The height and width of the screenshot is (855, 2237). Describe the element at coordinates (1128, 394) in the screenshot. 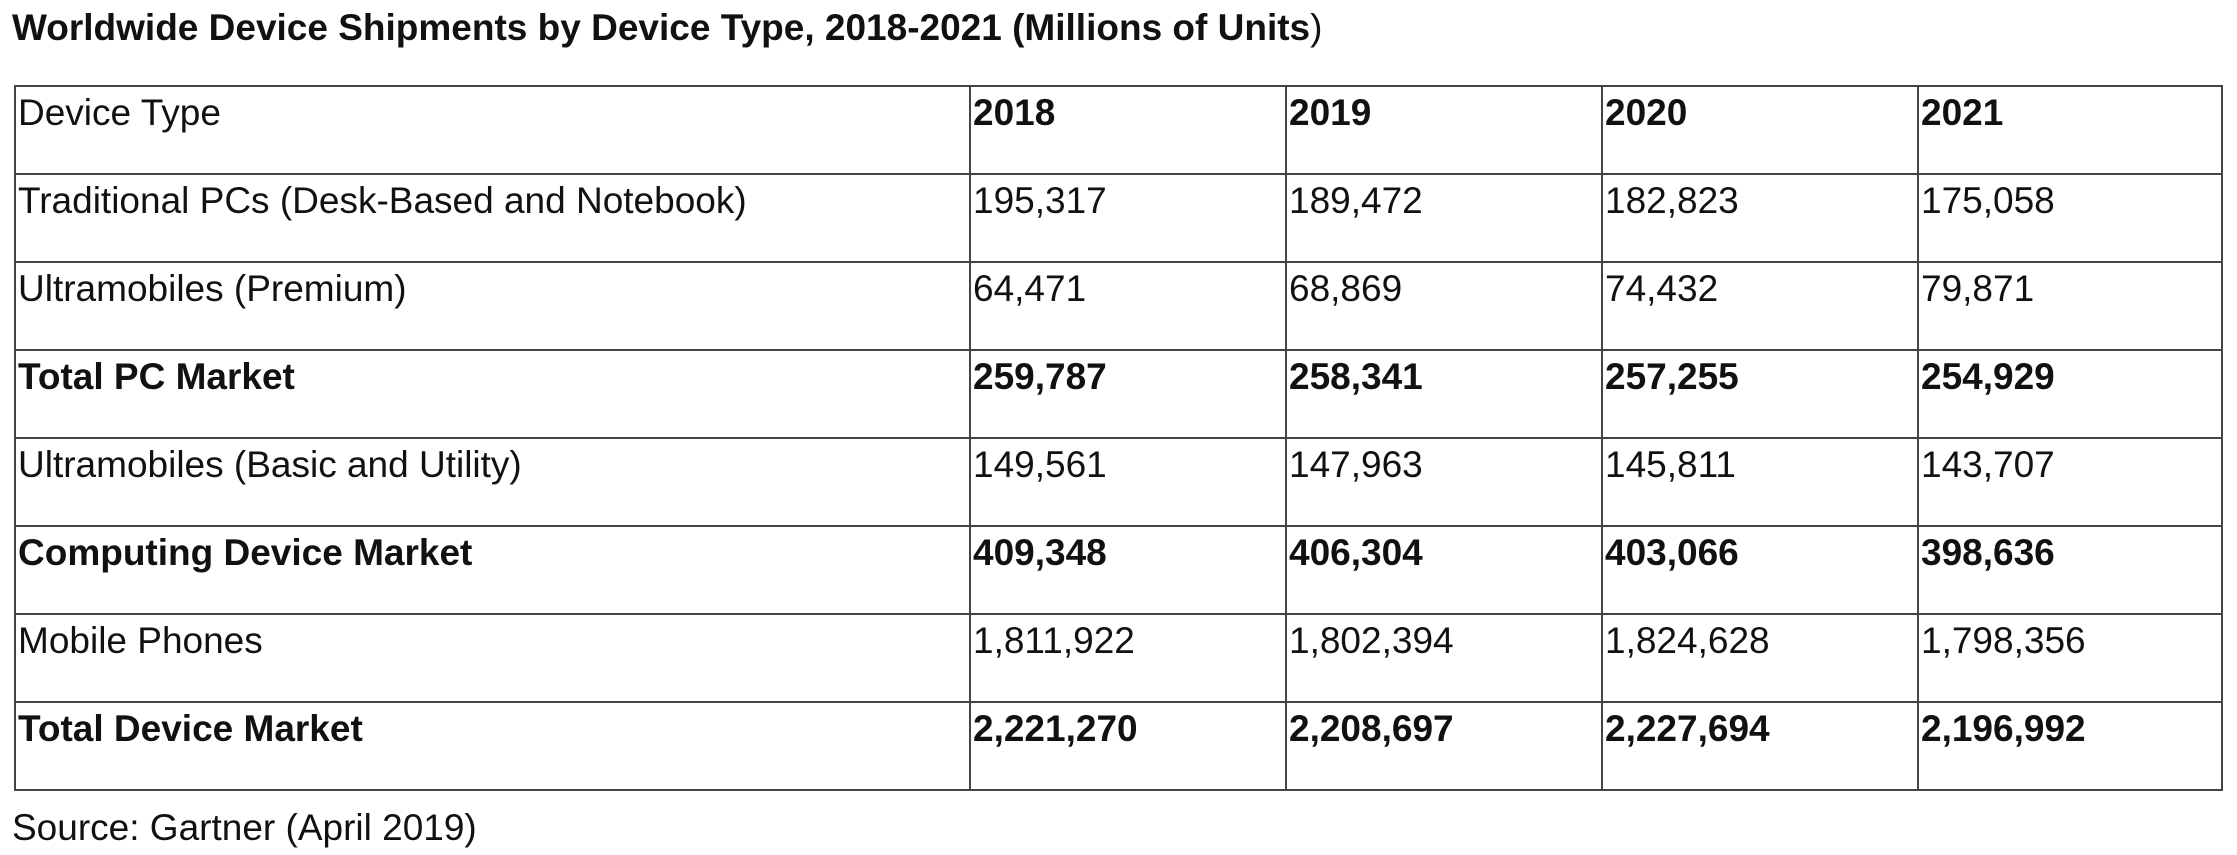

I see `cell-2018: 259,787` at that location.